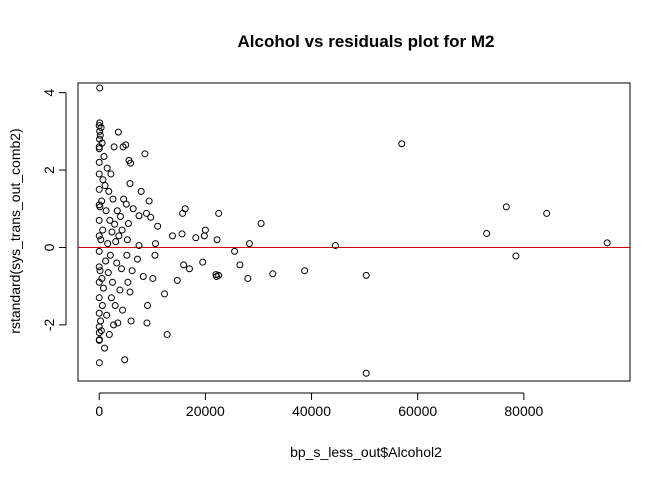 This screenshot has height=480, width=672. What do you see at coordinates (49, 170) in the screenshot?
I see `y-tick-label: 2` at bounding box center [49, 170].